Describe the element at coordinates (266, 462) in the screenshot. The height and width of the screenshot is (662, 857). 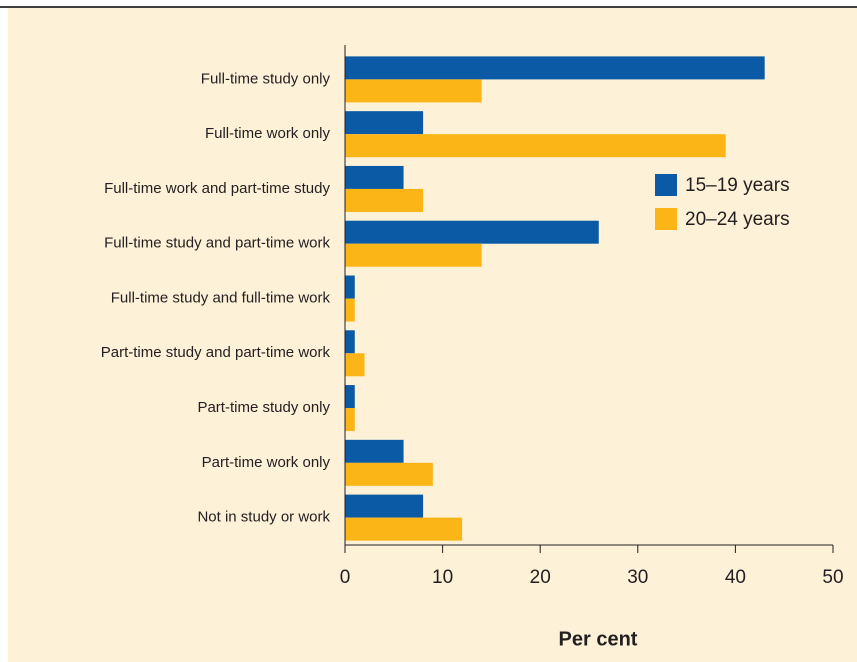
I see `y-tick-label: Part-time work only` at that location.